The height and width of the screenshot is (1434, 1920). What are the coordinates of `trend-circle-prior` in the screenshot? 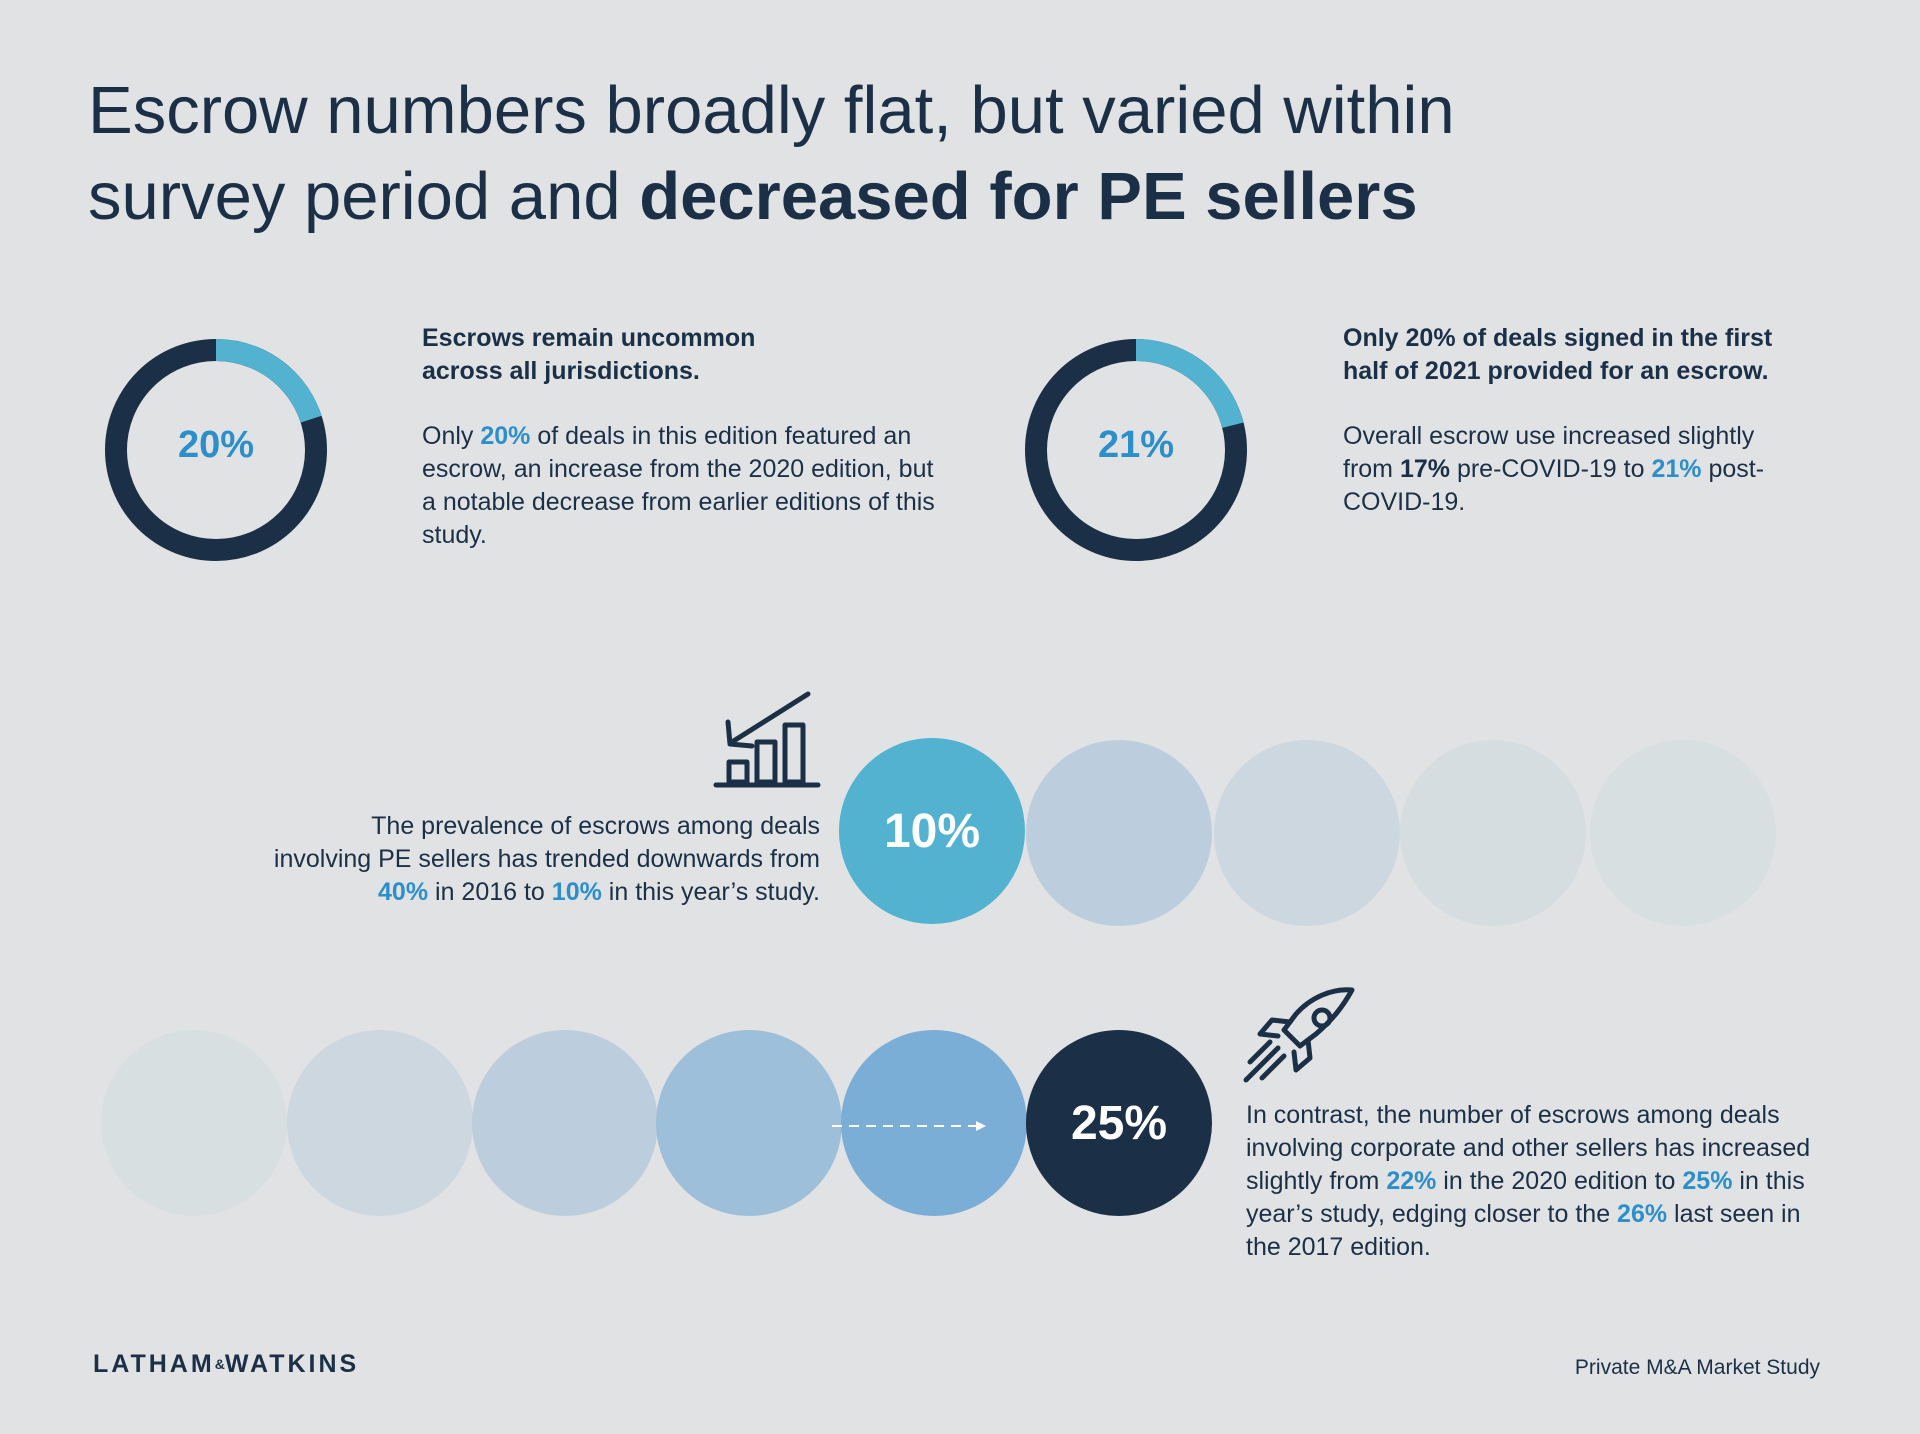 It's located at (934, 1123).